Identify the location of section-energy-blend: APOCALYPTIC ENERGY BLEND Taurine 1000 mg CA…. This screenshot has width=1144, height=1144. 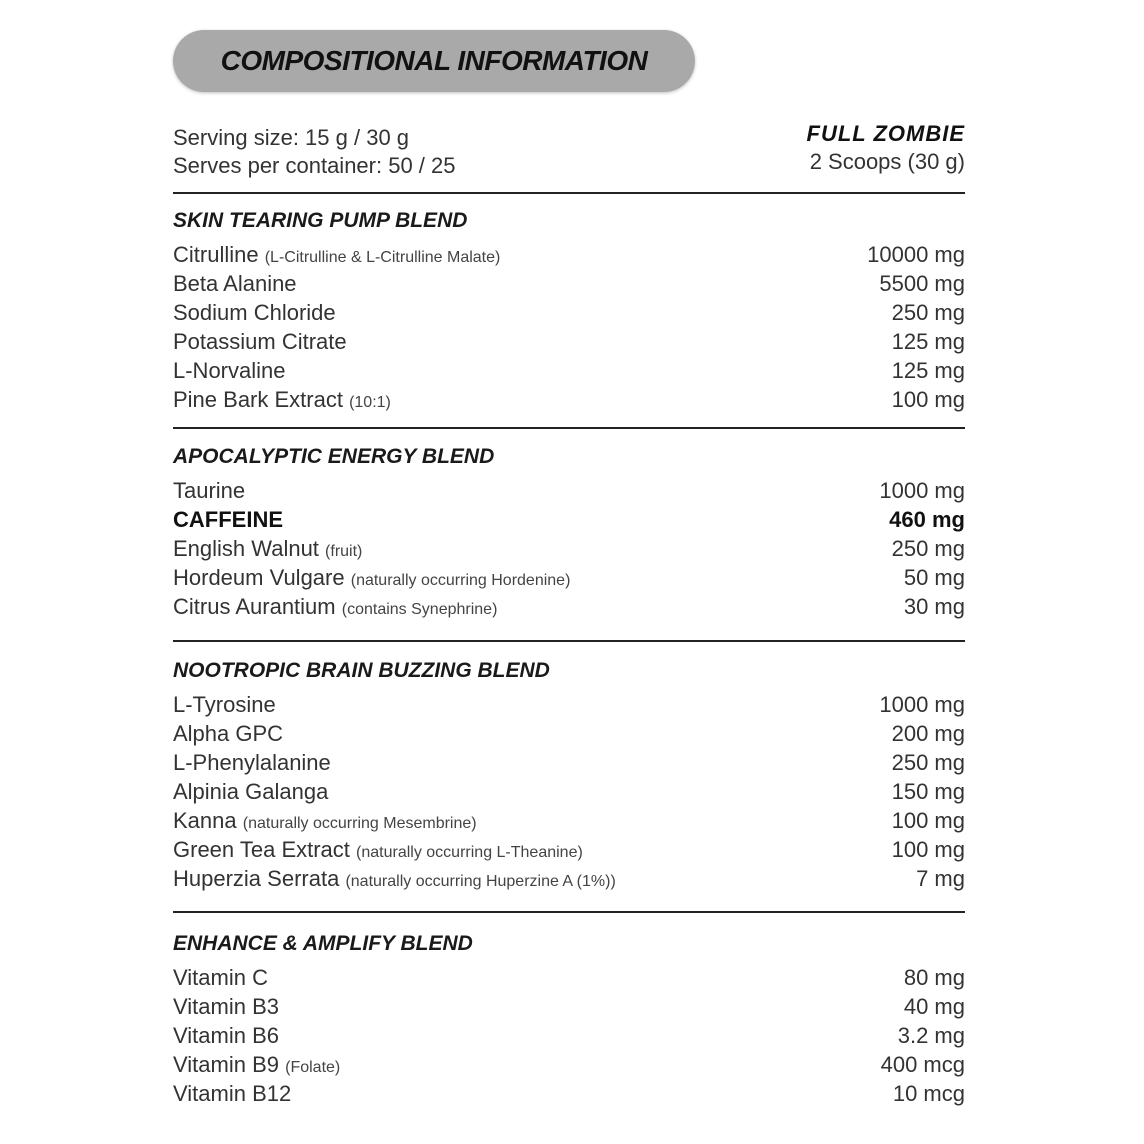
(569, 532).